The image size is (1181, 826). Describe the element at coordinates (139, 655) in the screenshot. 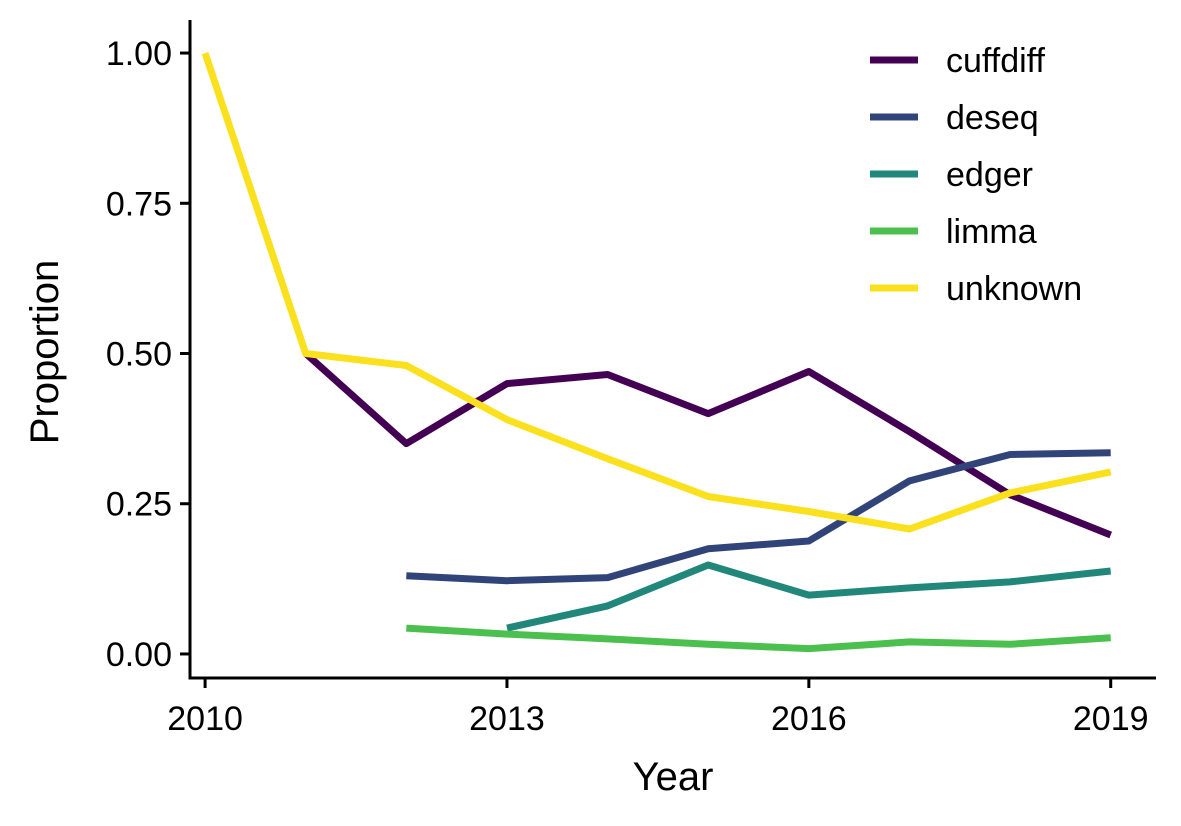

I see `y-tick-label: 0.00` at that location.